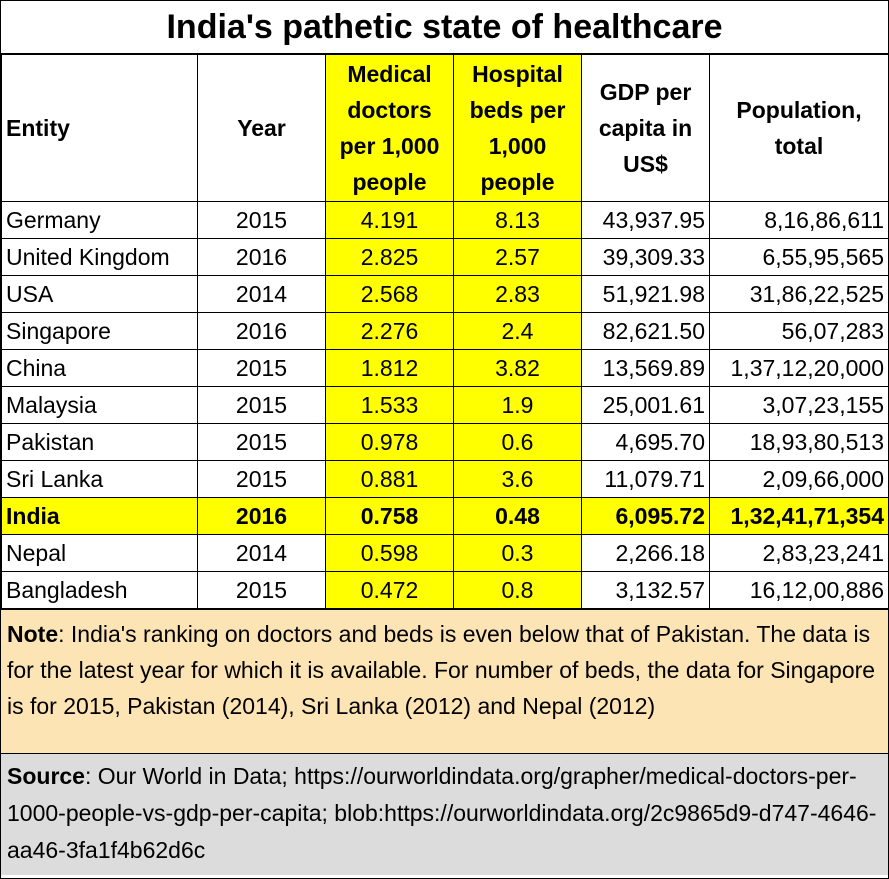 Image resolution: width=889 pixels, height=879 pixels. What do you see at coordinates (799, 590) in the screenshot?
I see `cell-population: 16,12,00,886` at bounding box center [799, 590].